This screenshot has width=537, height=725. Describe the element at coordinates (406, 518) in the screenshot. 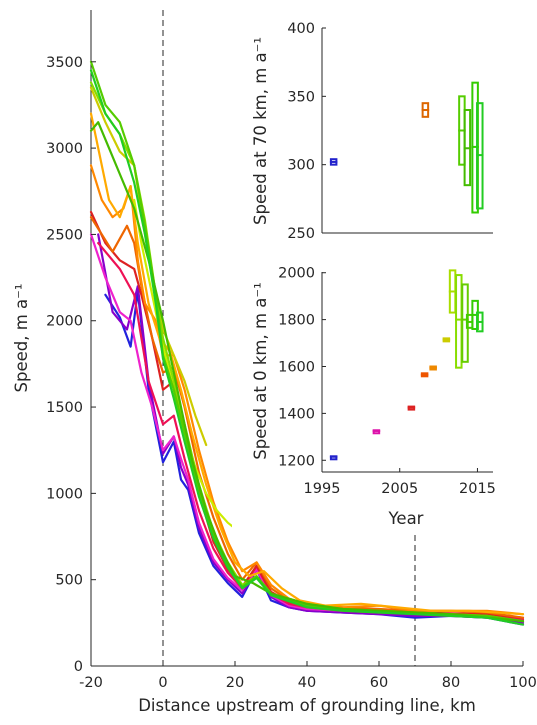

I see `inset2-x-axis-label: Year` at that location.